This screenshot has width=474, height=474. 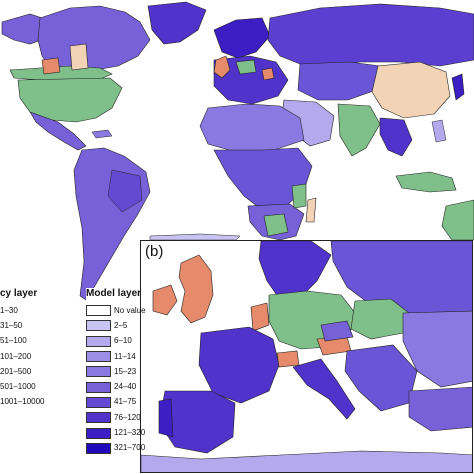 What do you see at coordinates (70, 100) in the screenshot?
I see `usa-region` at bounding box center [70, 100].